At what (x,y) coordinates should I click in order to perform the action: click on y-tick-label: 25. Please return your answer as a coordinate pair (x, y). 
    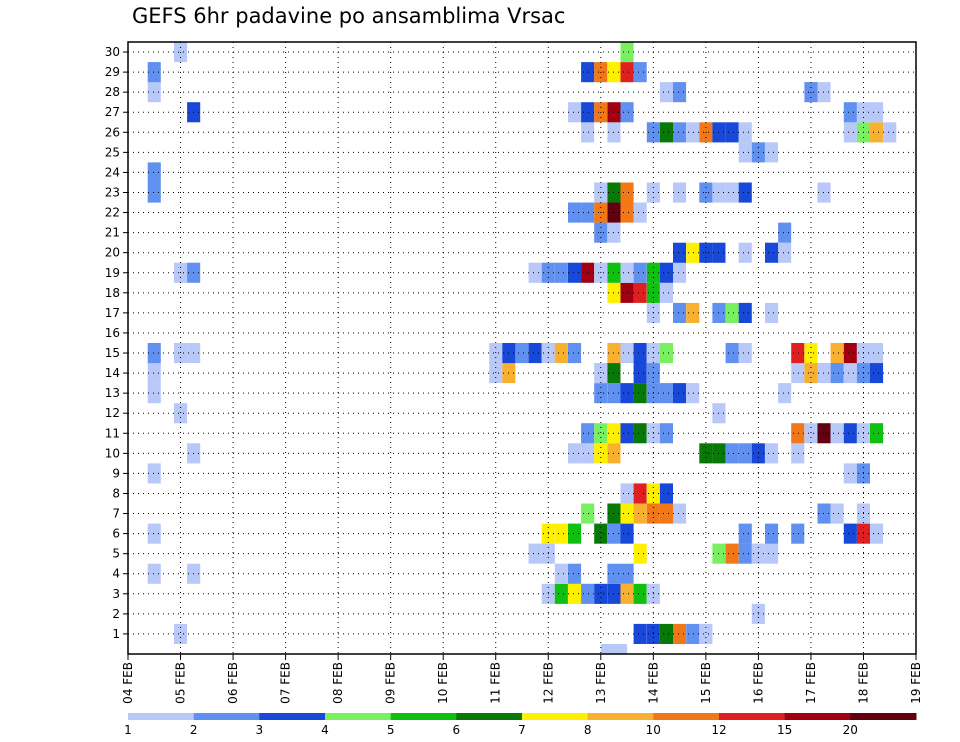
    Looking at the image, I should click on (112, 152).